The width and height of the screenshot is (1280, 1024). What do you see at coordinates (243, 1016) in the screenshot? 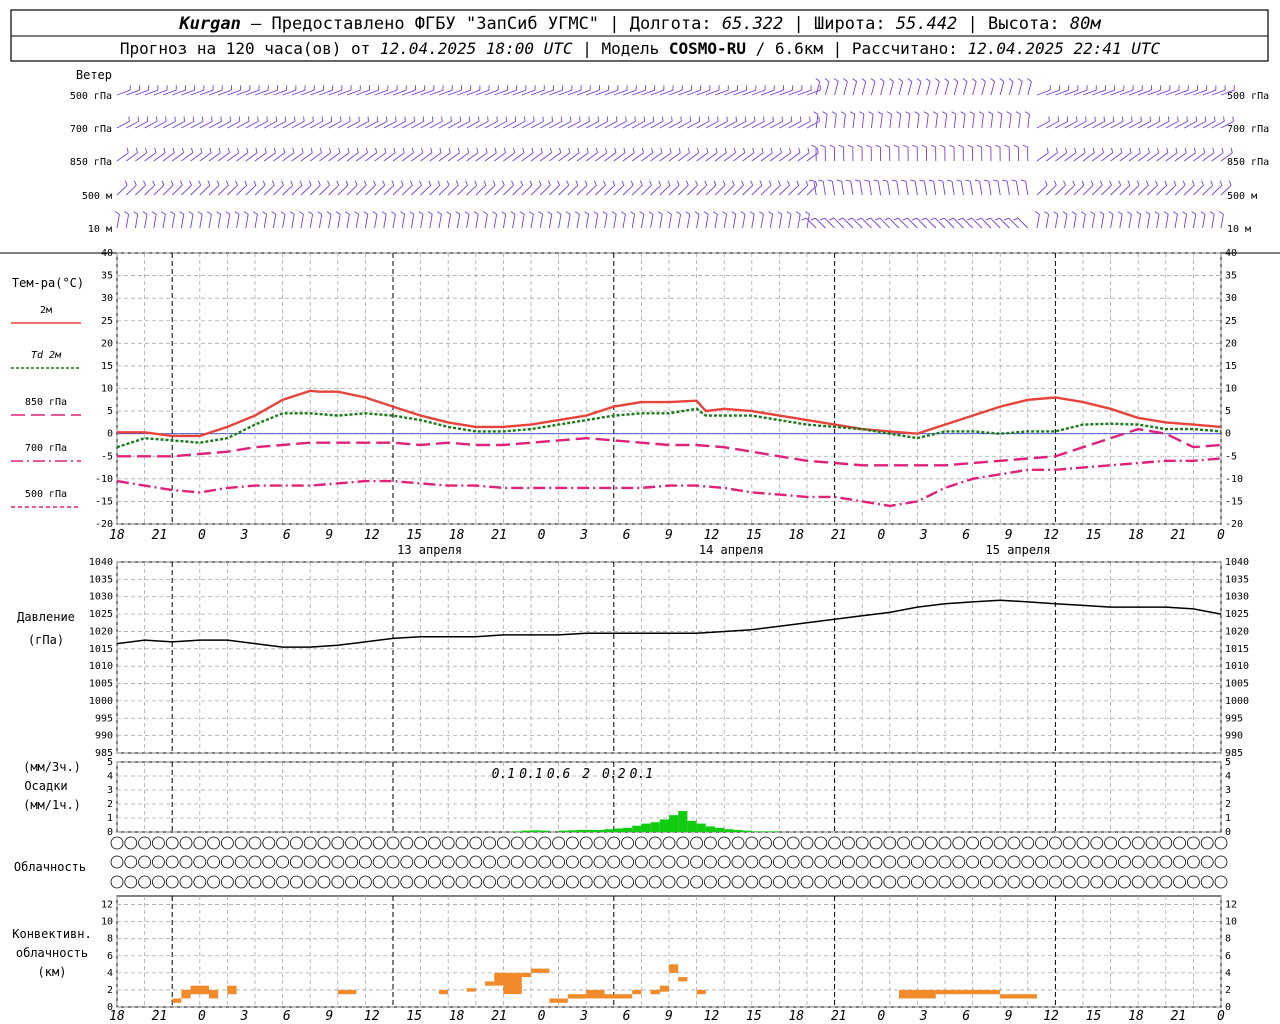
I see `conv-xtick: 3` at bounding box center [243, 1016].